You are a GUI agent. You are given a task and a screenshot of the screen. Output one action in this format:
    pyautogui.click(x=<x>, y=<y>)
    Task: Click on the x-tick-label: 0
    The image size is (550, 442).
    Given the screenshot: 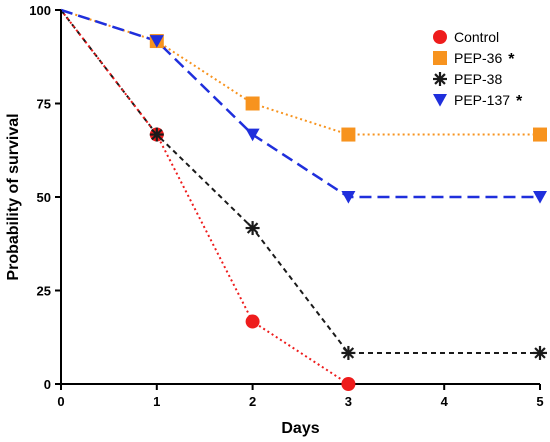 What is the action you would take?
    pyautogui.click(x=60, y=401)
    